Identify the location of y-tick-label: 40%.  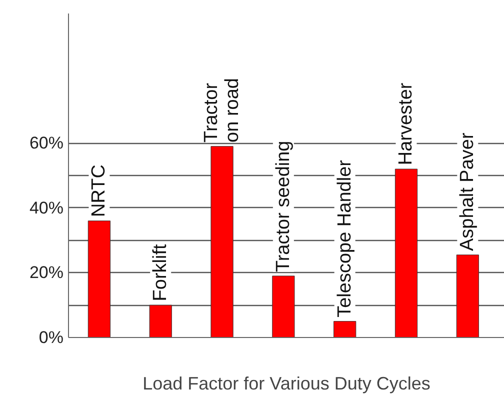
(46, 208).